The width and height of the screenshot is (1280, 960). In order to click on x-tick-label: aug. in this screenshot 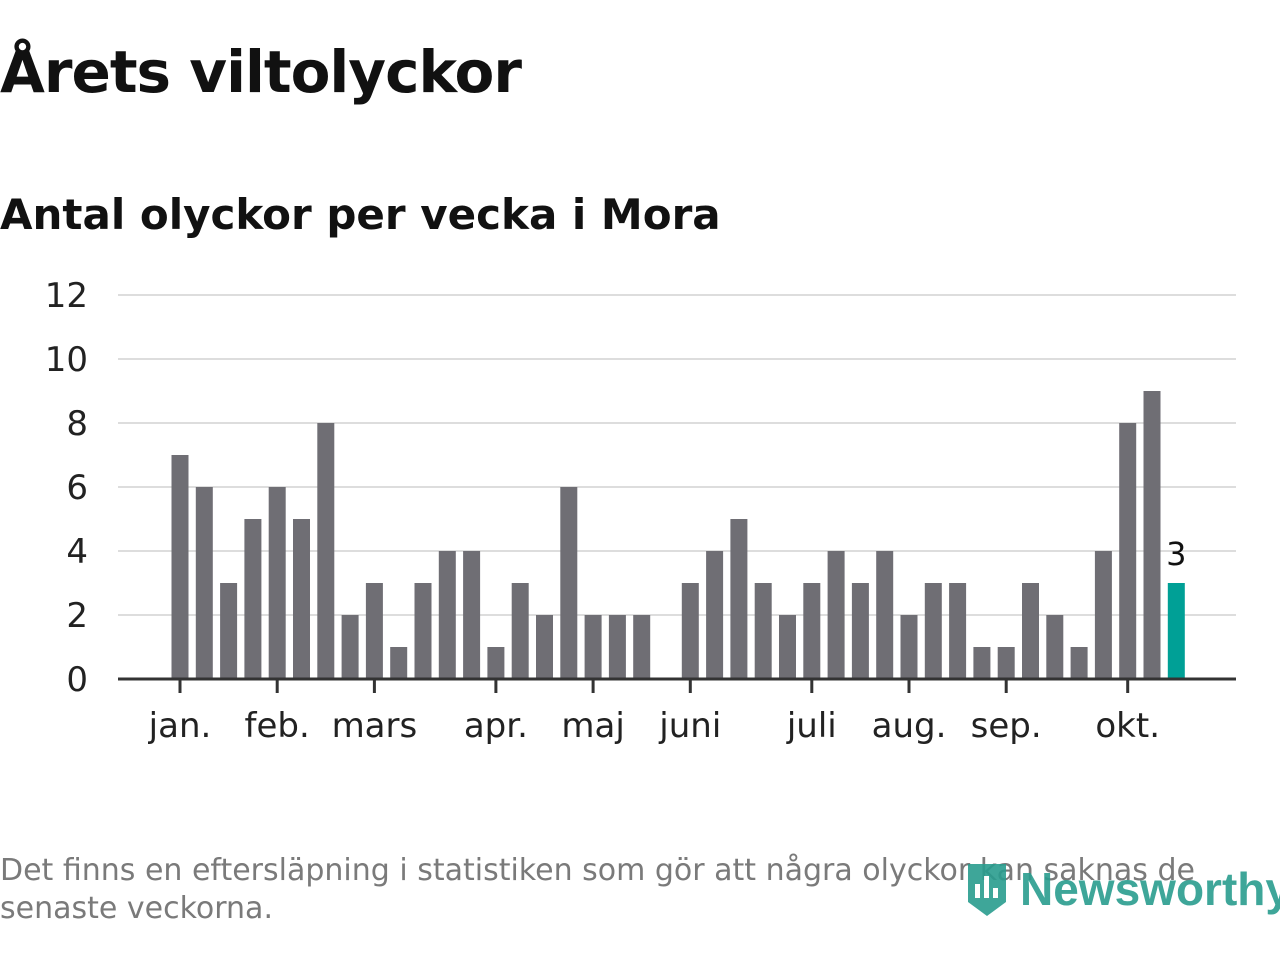, I will do `click(909, 726)`.